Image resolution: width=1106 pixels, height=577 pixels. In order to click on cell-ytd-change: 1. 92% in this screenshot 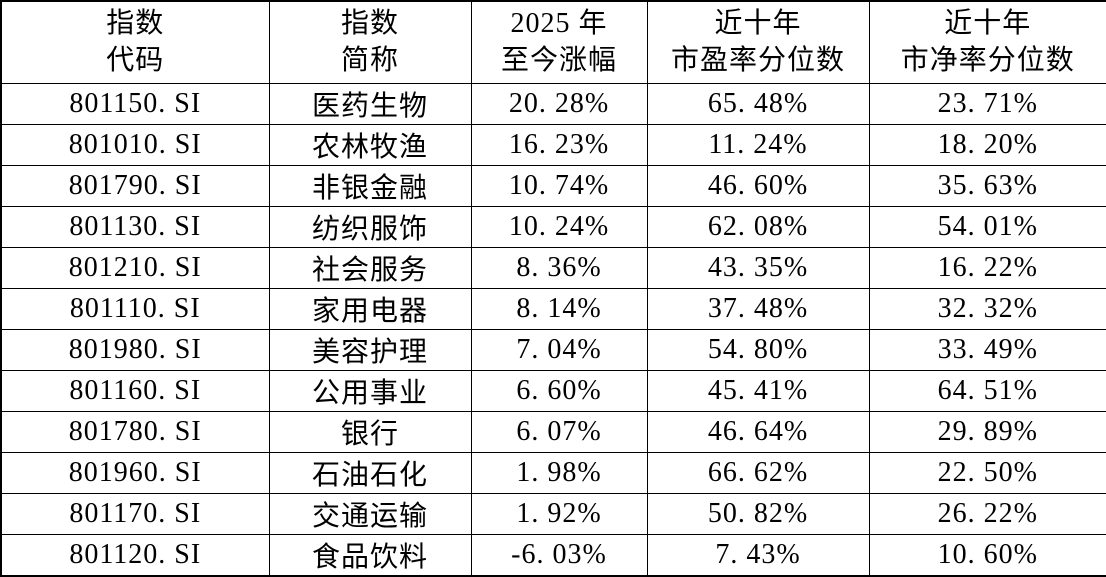, I will do `click(559, 513)`.